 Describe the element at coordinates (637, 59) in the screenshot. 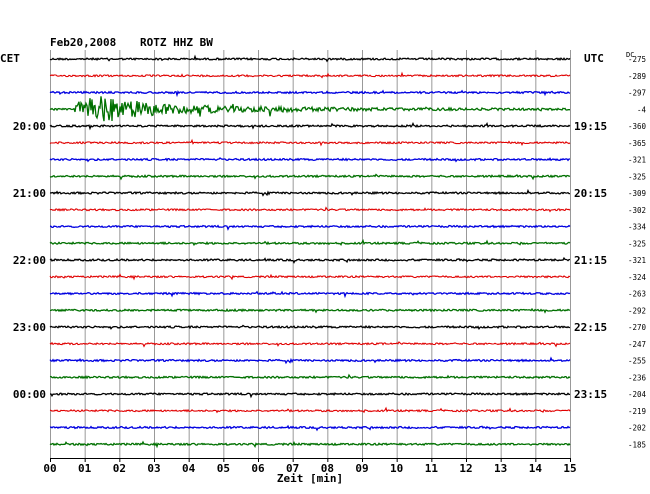

I see `dc-offset-label: -275` at that location.